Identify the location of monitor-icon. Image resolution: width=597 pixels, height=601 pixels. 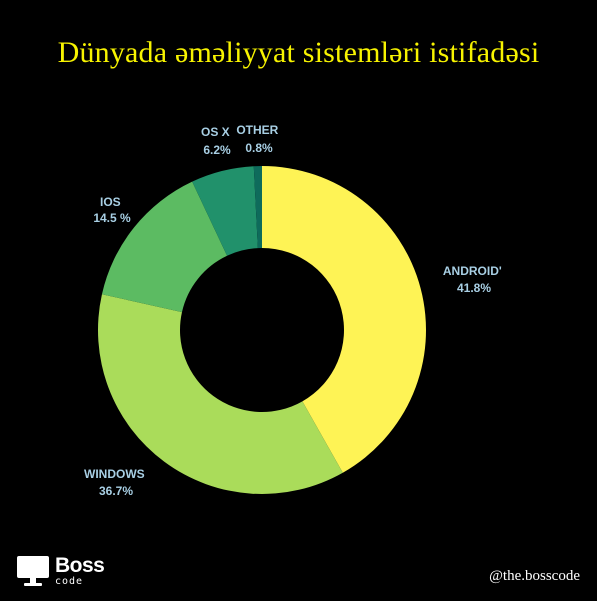
(33, 571).